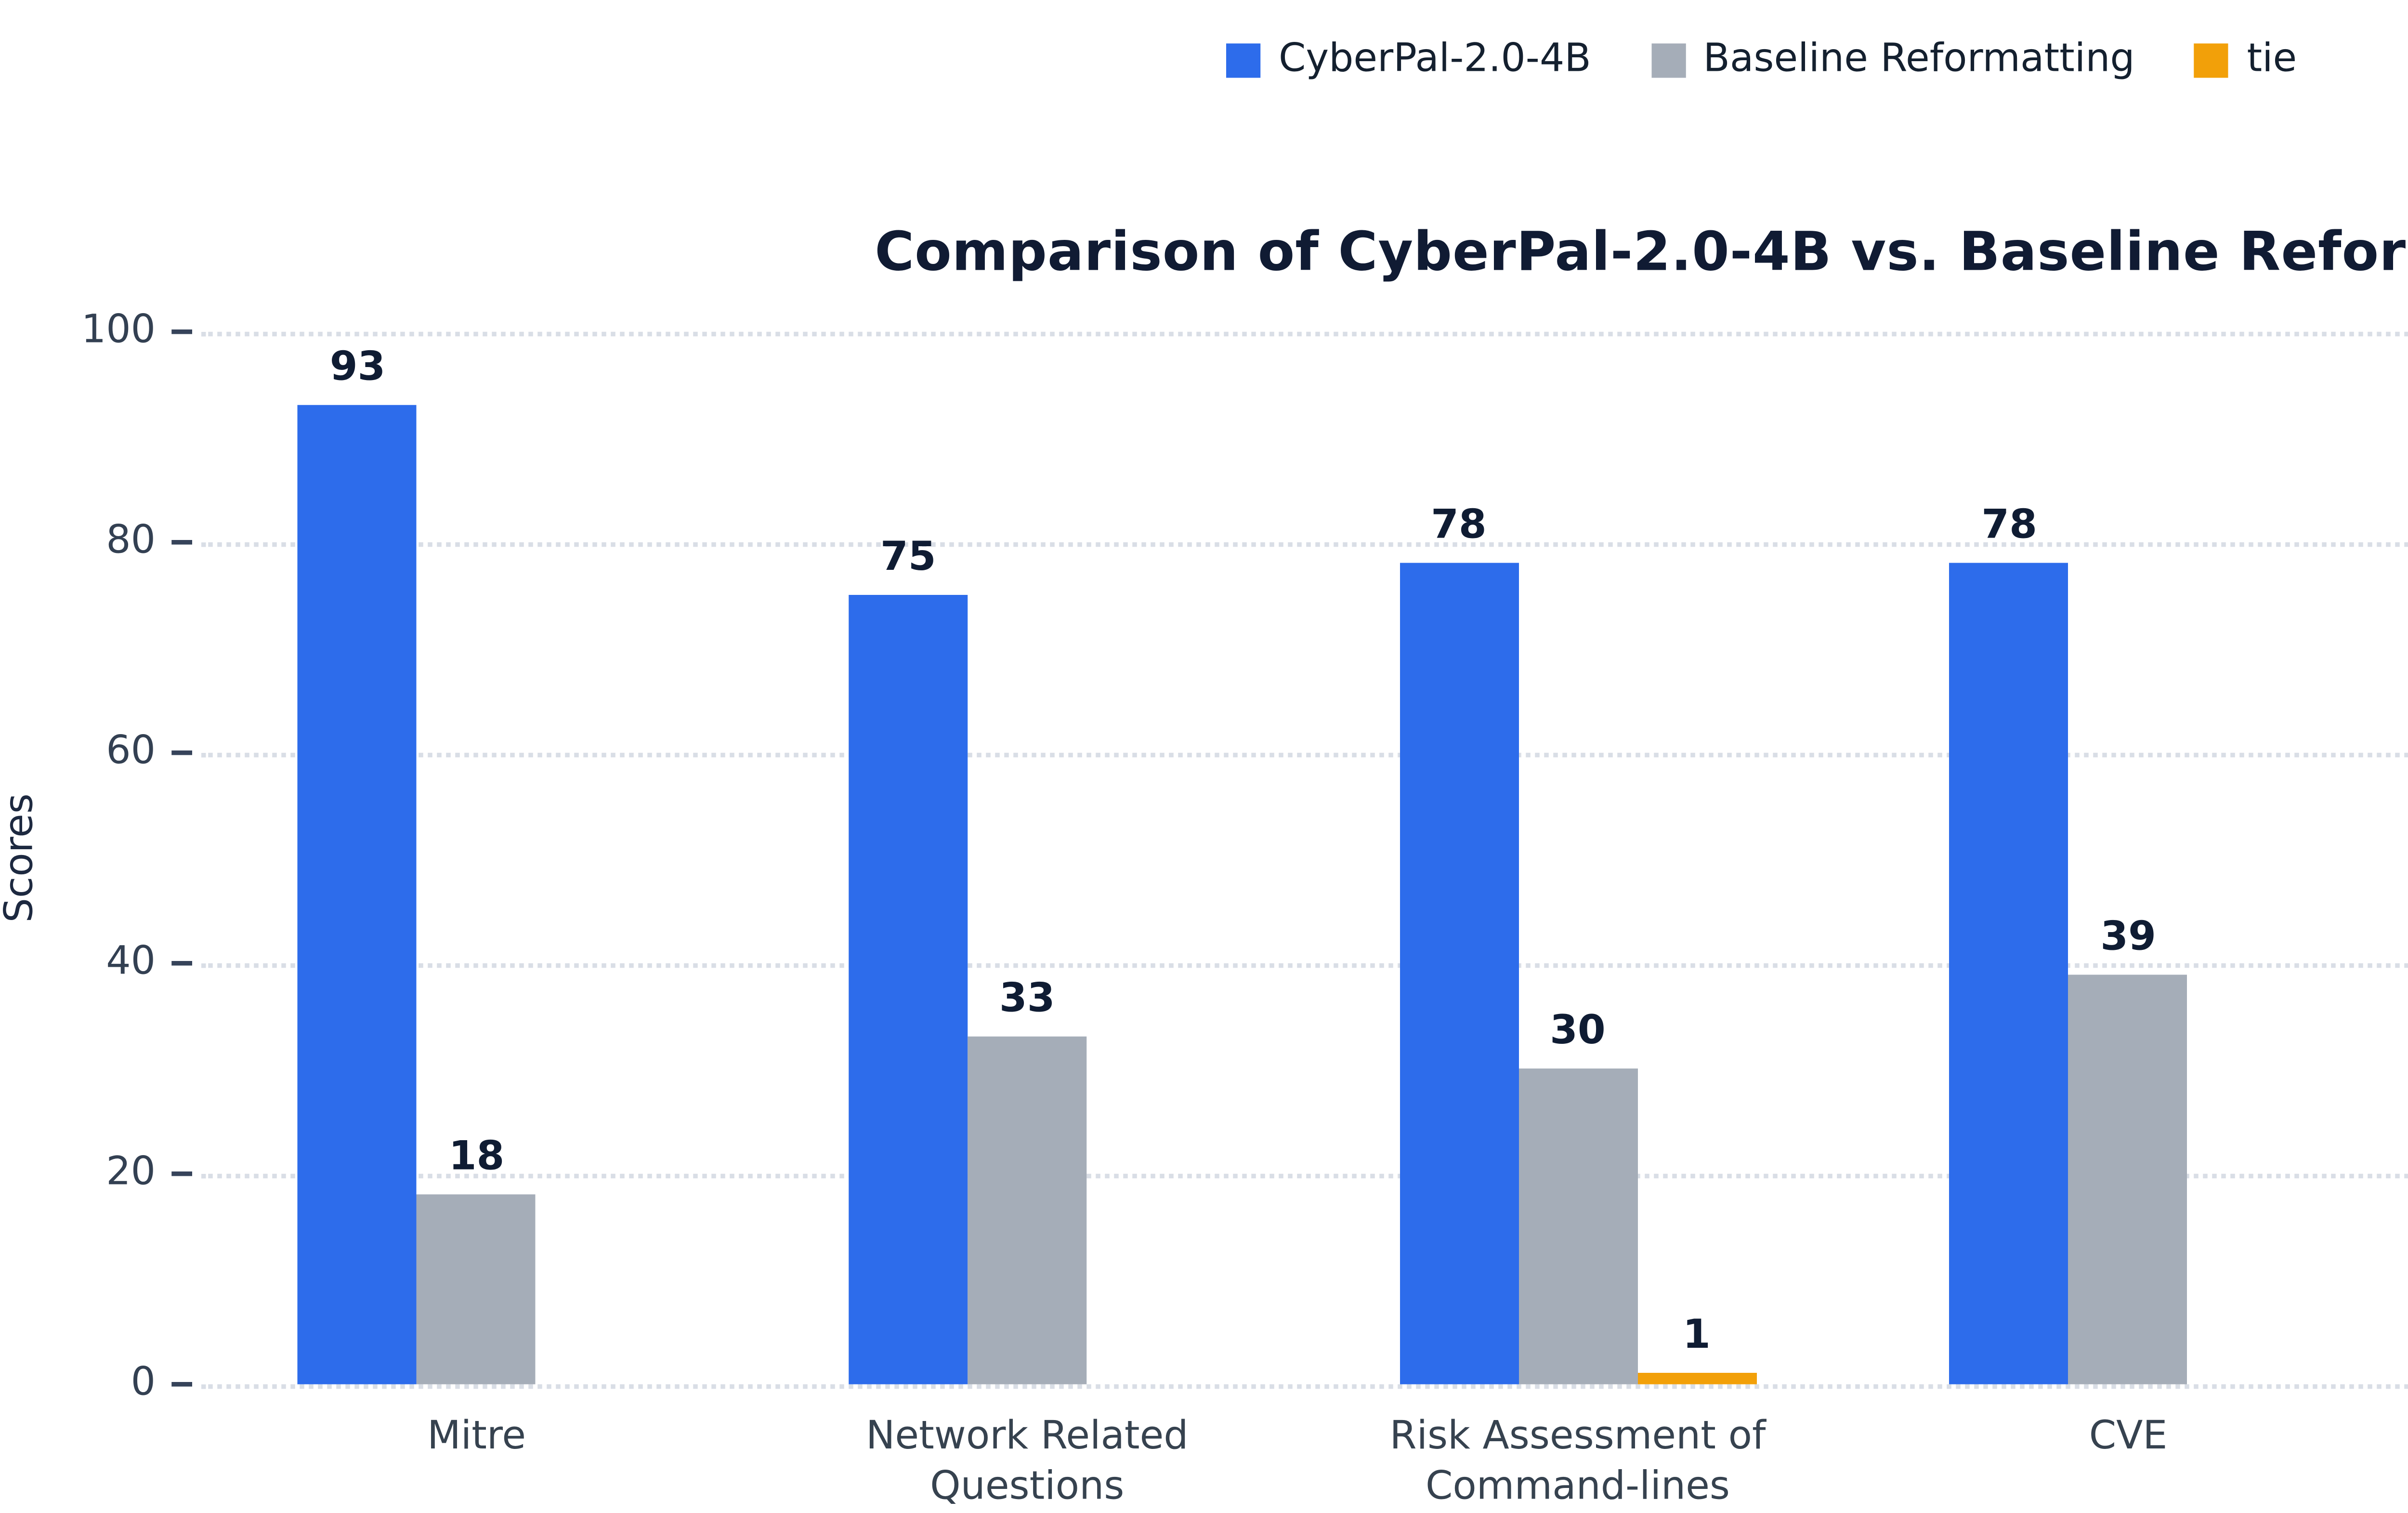  What do you see at coordinates (131, 1173) in the screenshot?
I see `y-tick-label: 20` at bounding box center [131, 1173].